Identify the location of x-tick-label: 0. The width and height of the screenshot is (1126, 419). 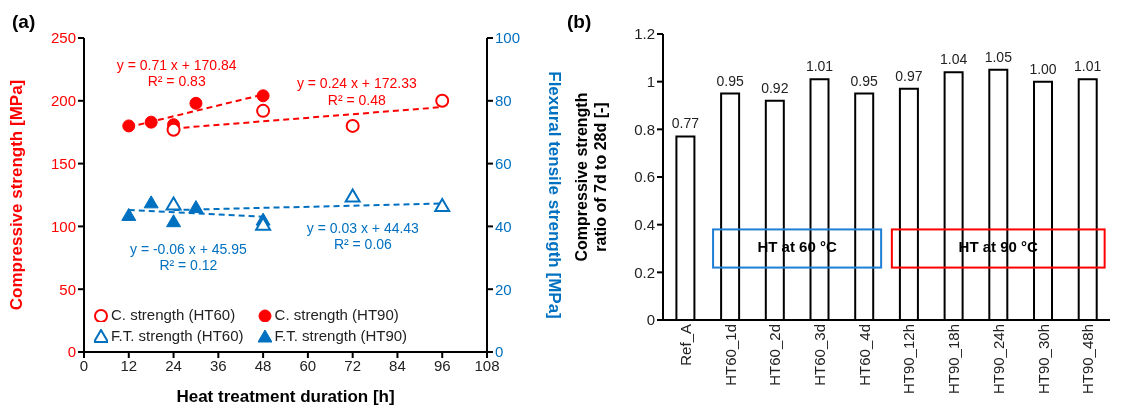
(84, 365).